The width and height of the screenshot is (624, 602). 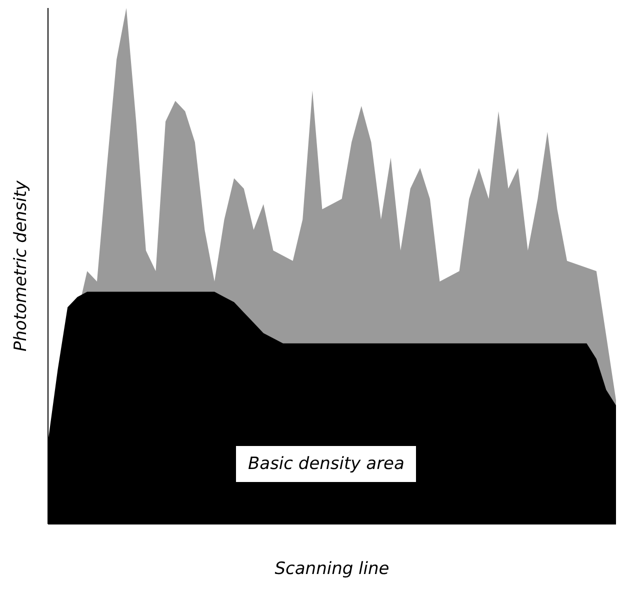 I want to click on y-axis-title: Photometric density, so click(x=21, y=266).